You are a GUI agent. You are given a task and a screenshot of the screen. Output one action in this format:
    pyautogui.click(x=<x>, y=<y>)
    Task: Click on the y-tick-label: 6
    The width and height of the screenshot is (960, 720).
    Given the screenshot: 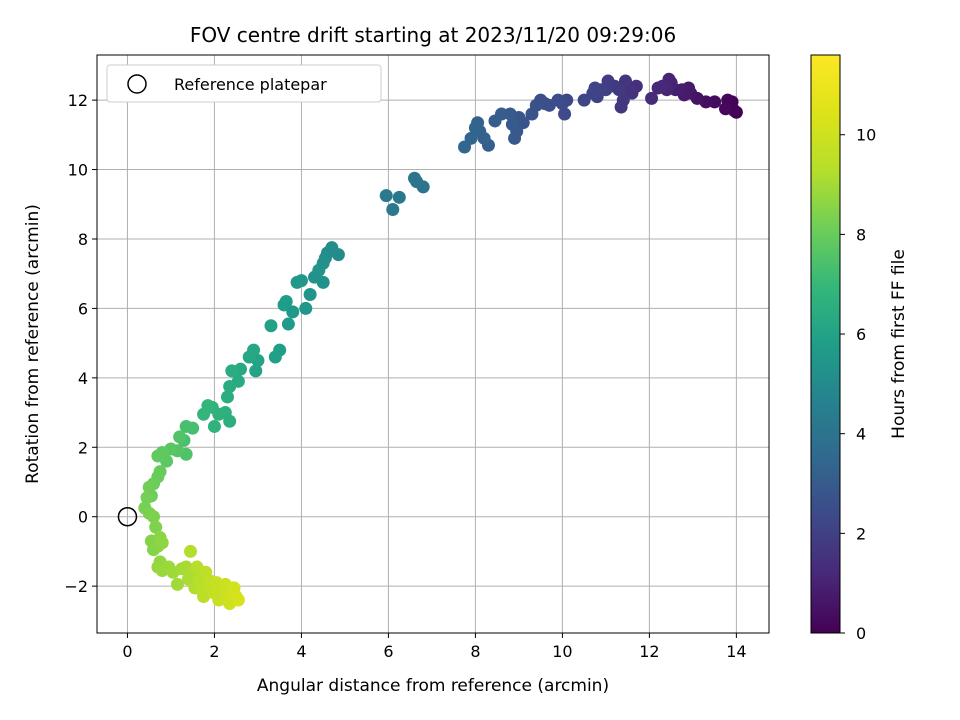 What is the action you would take?
    pyautogui.click(x=83, y=308)
    